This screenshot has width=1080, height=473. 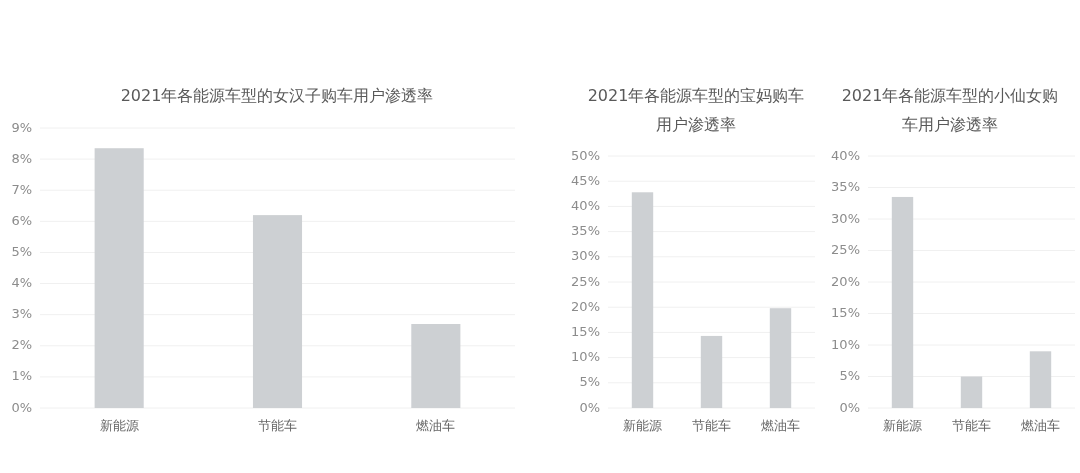 What do you see at coordinates (21, 376) in the screenshot?
I see `y-tick-label: 1%` at bounding box center [21, 376].